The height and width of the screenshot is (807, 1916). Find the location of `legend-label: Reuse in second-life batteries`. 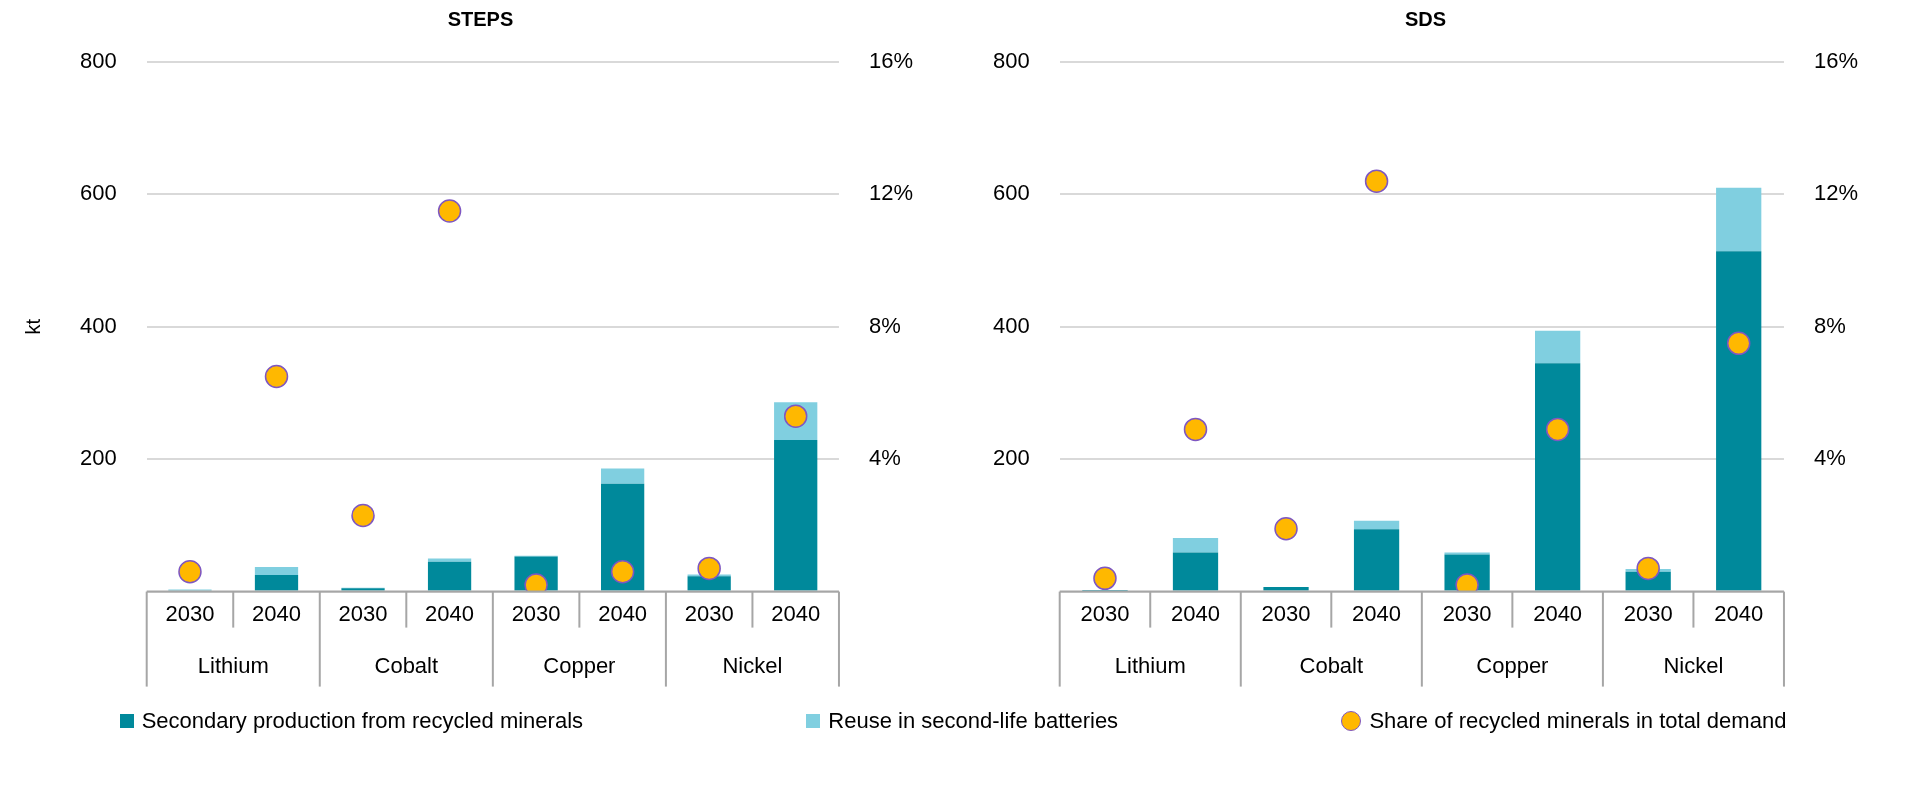

legend-label: Reuse in second-life batteries is located at coordinates (973, 721).